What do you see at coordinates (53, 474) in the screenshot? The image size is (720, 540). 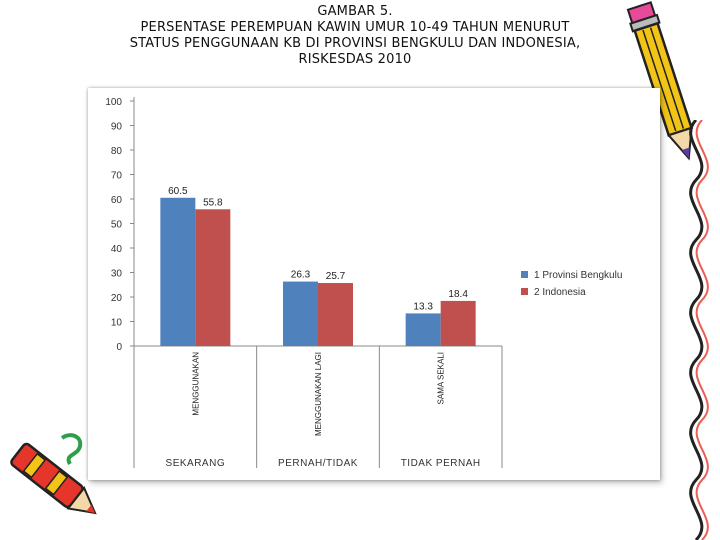 I see `crayon-icon` at bounding box center [53, 474].